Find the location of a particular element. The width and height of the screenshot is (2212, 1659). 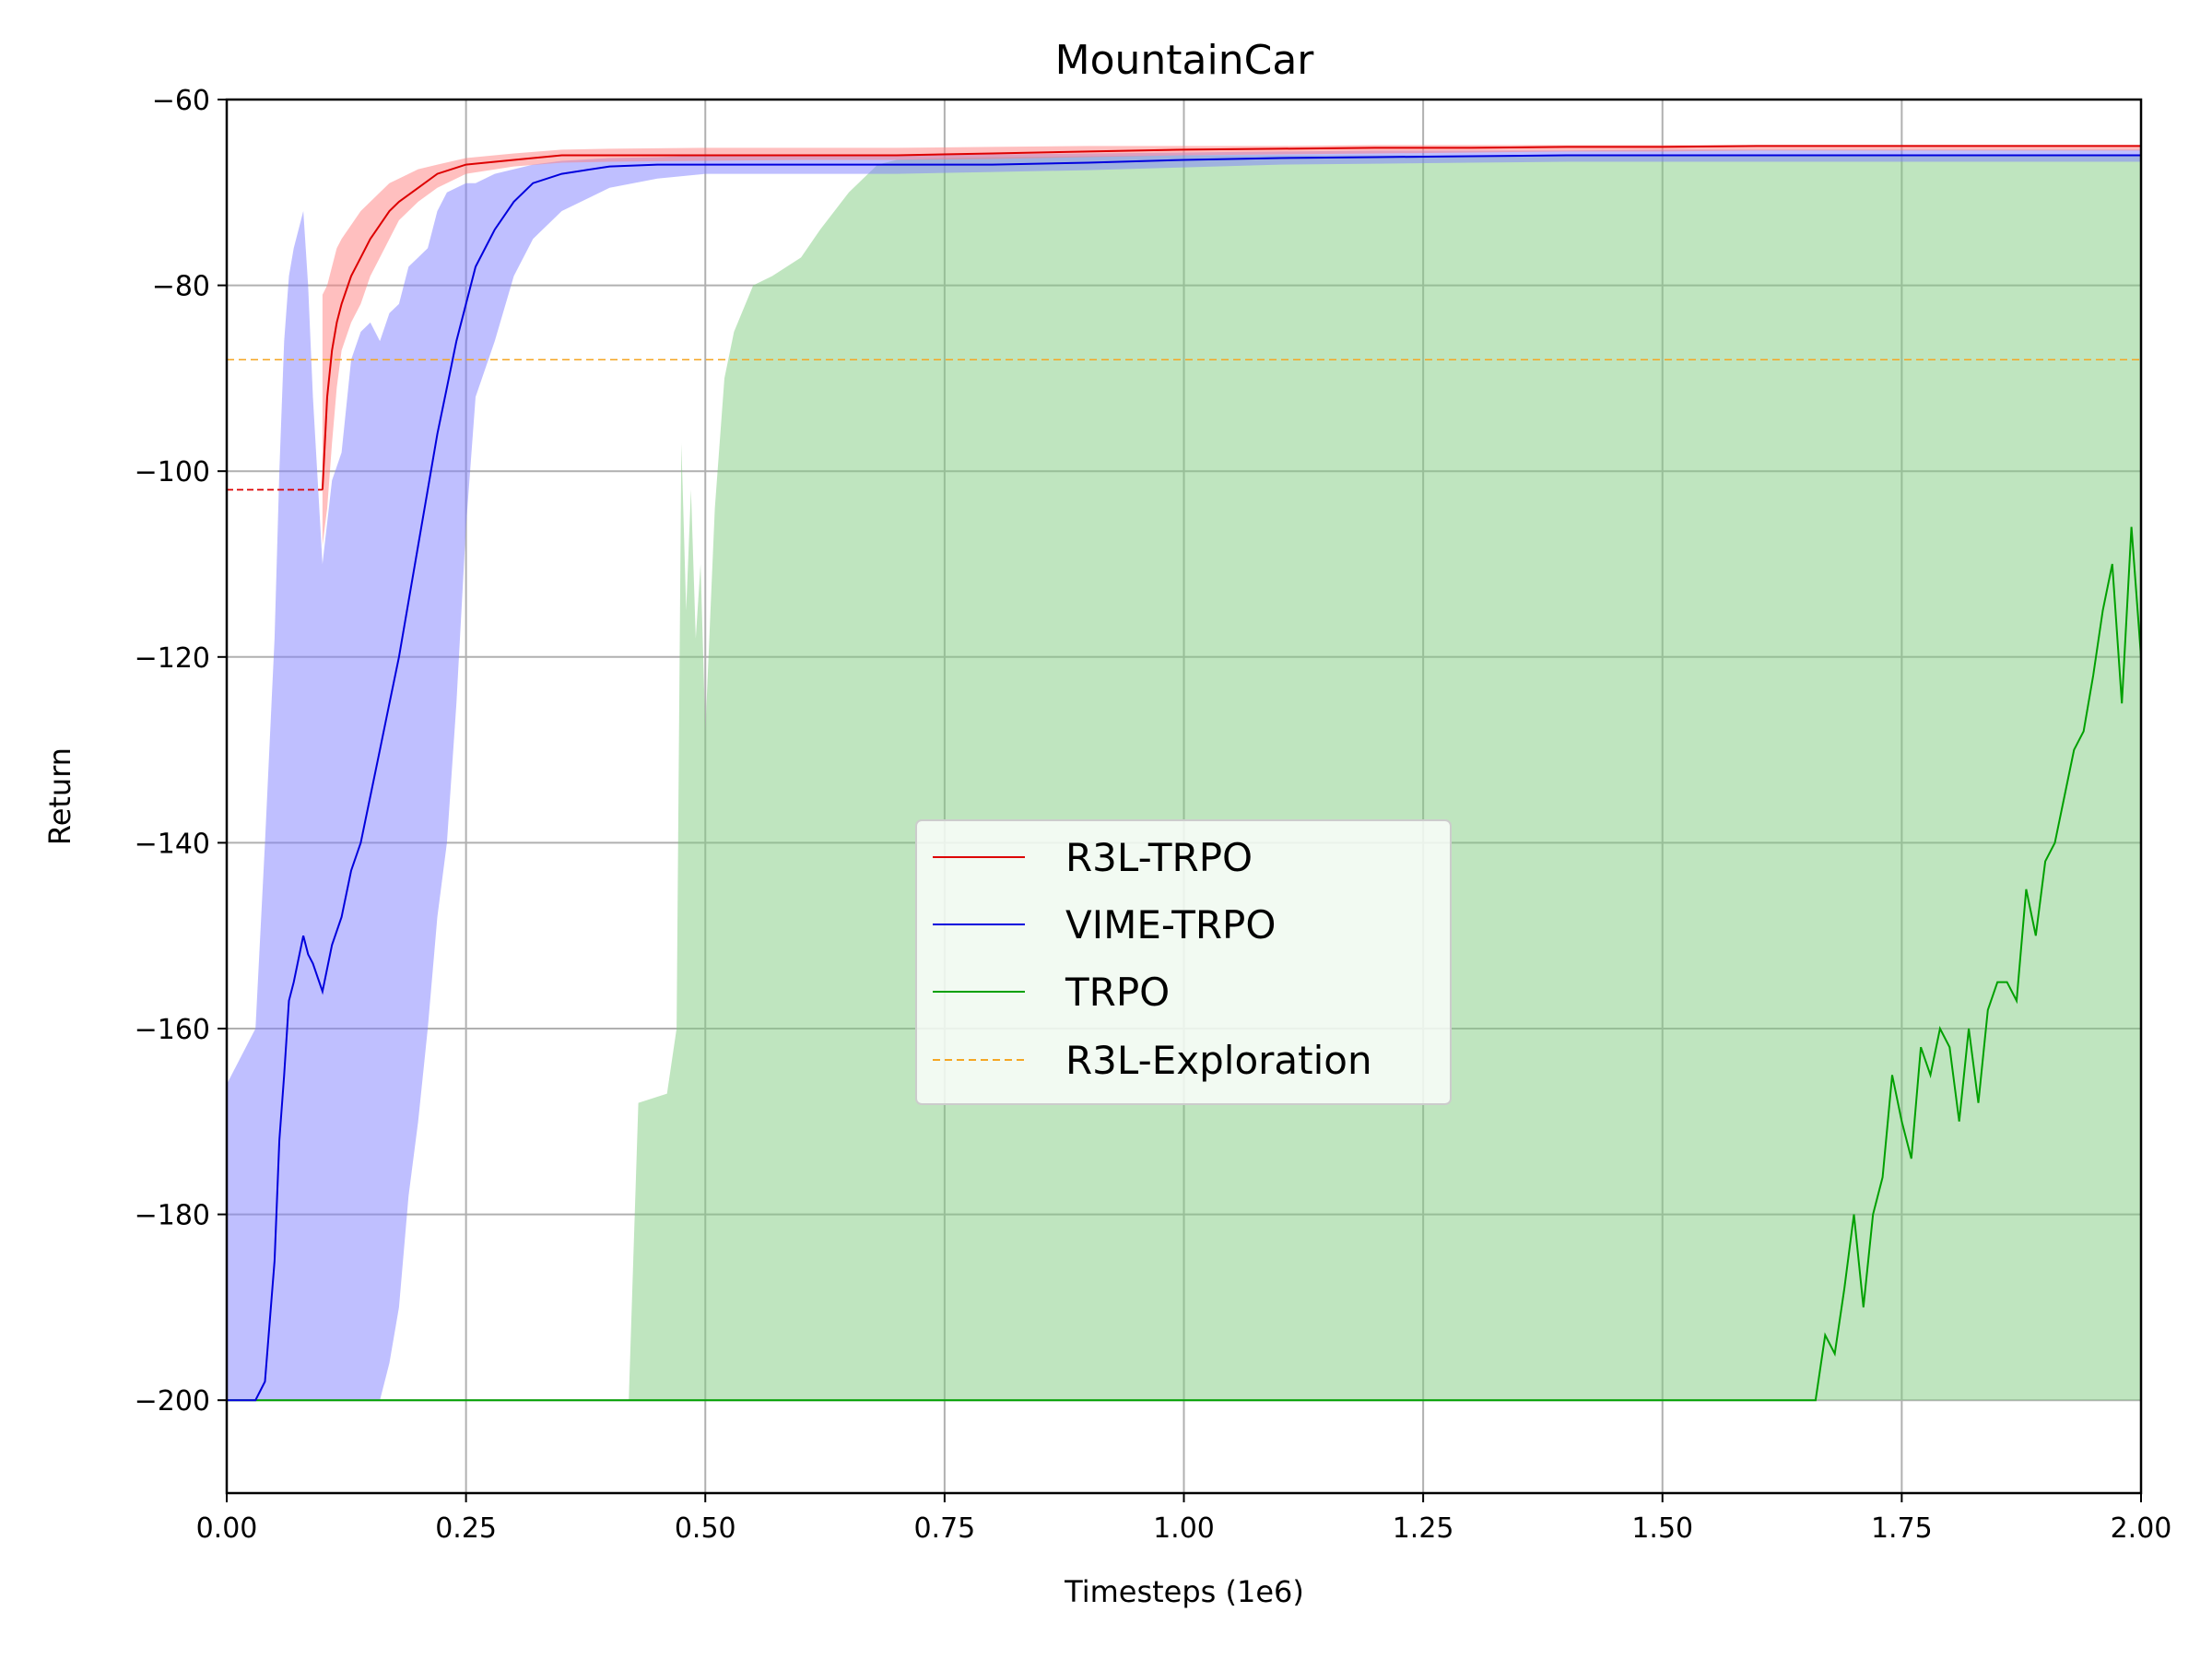

legend-box is located at coordinates (1183, 962).